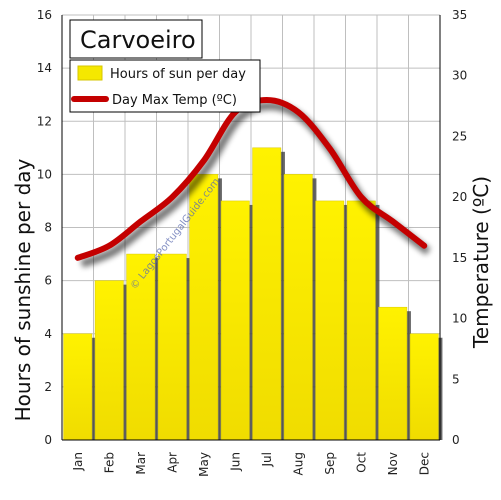  What do you see at coordinates (48, 440) in the screenshot?
I see `y-tick-label-left: 0` at bounding box center [48, 440].